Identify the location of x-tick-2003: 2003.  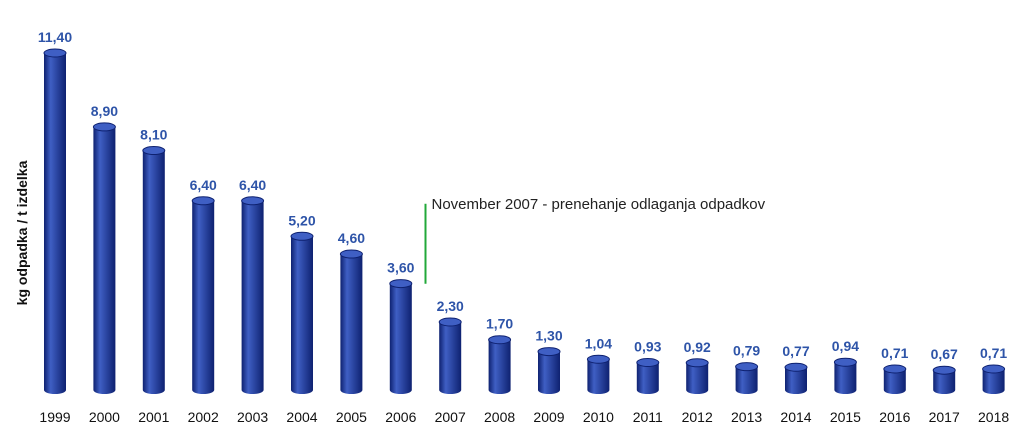
(252, 417).